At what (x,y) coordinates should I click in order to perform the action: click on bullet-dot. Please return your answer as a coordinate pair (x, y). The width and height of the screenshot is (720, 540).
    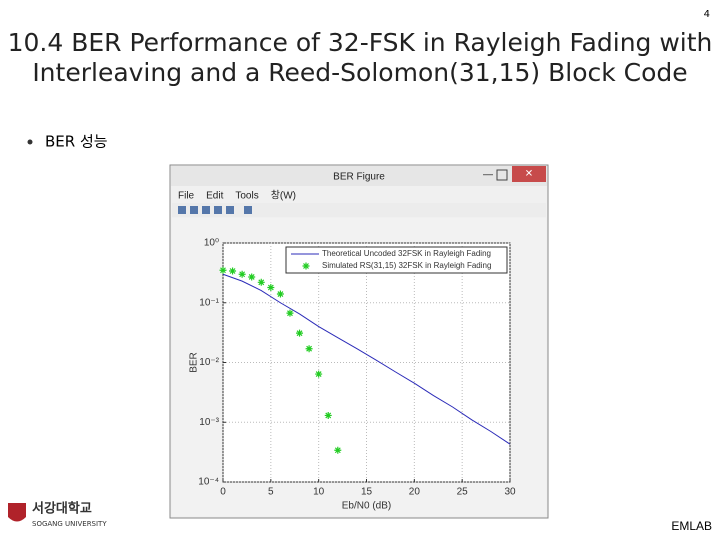
    Looking at the image, I should click on (30, 142).